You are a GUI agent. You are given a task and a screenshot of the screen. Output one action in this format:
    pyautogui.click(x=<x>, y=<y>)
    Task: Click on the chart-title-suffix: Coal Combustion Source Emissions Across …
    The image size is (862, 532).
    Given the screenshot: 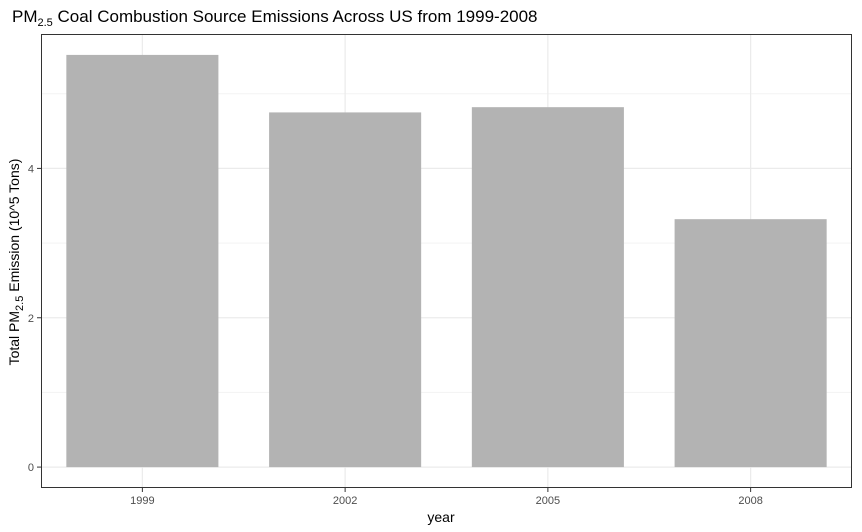 What is the action you would take?
    pyautogui.click(x=295, y=16)
    